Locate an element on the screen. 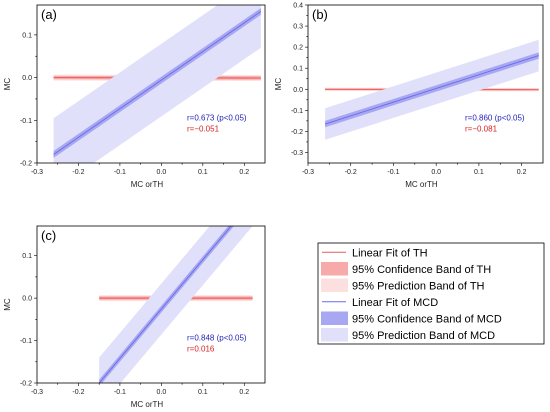 This screenshot has height=412, width=550. mcd-confidence-band is located at coordinates (167, 304).